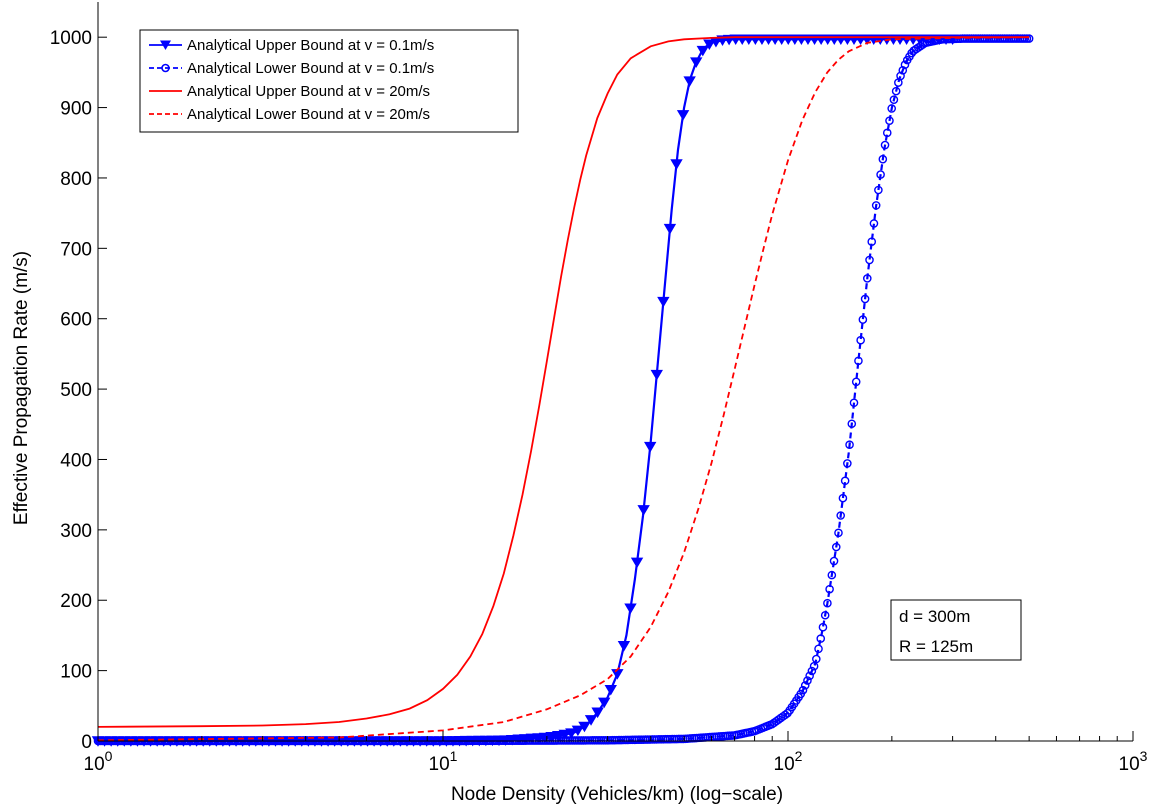 This screenshot has width=1163, height=809. What do you see at coordinates (76, 320) in the screenshot?
I see `y-tick-label: 600` at bounding box center [76, 320].